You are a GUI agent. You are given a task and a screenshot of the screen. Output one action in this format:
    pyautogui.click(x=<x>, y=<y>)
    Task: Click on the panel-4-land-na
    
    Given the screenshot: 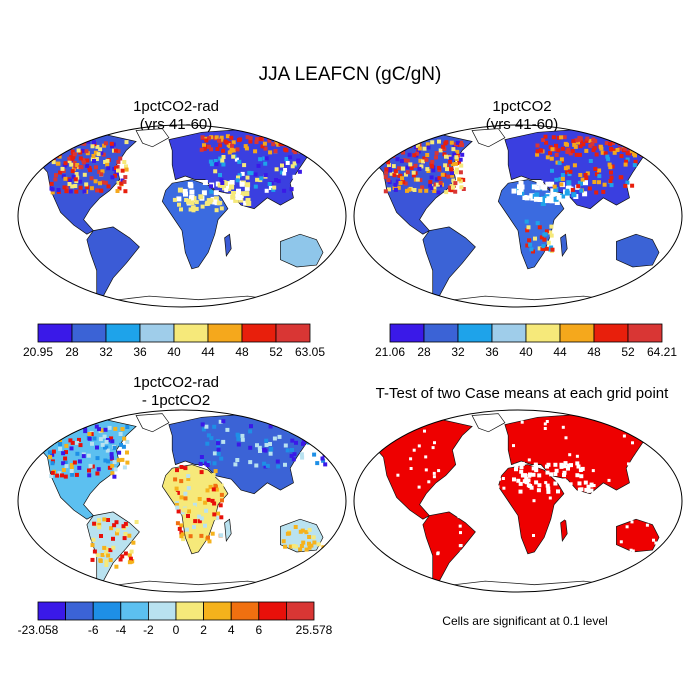 What is the action you would take?
    pyautogui.click(x=423, y=469)
    